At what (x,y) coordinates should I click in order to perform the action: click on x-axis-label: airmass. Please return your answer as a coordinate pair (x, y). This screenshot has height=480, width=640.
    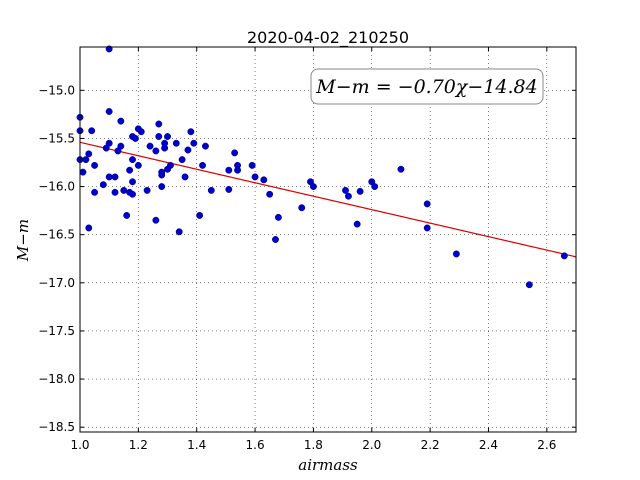
    Looking at the image, I should click on (328, 465).